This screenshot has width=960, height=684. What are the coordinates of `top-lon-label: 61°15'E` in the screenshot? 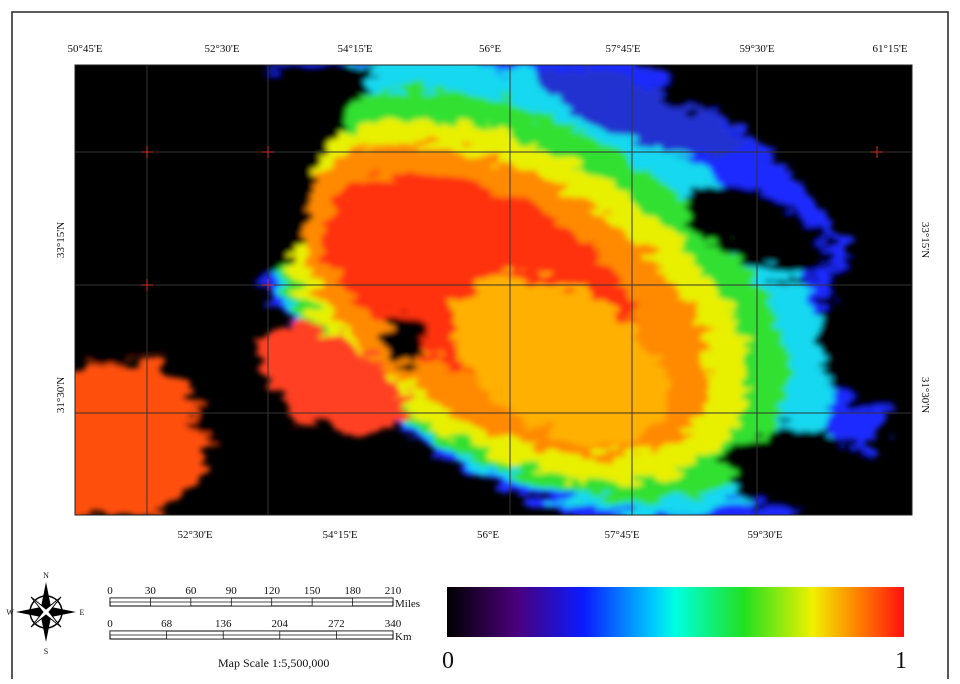 It's located at (889, 49).